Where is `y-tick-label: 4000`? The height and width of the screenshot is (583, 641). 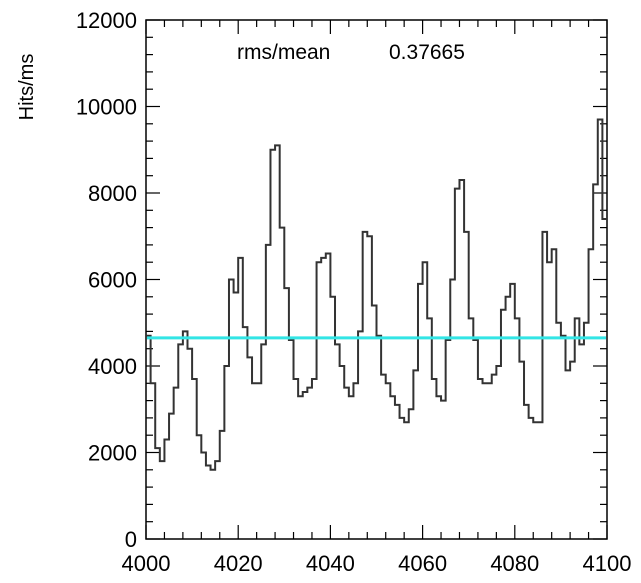 y-tick-label: 4000 is located at coordinates (112, 366).